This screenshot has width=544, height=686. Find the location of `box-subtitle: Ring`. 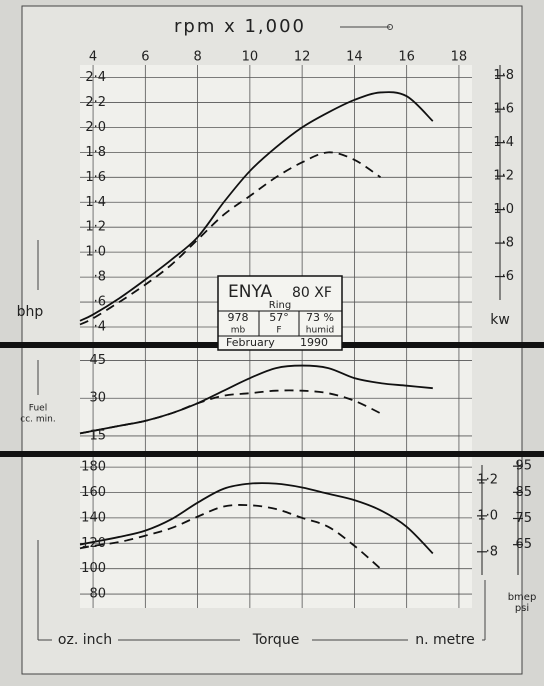

box-subtitle: Ring is located at coordinates (280, 305).